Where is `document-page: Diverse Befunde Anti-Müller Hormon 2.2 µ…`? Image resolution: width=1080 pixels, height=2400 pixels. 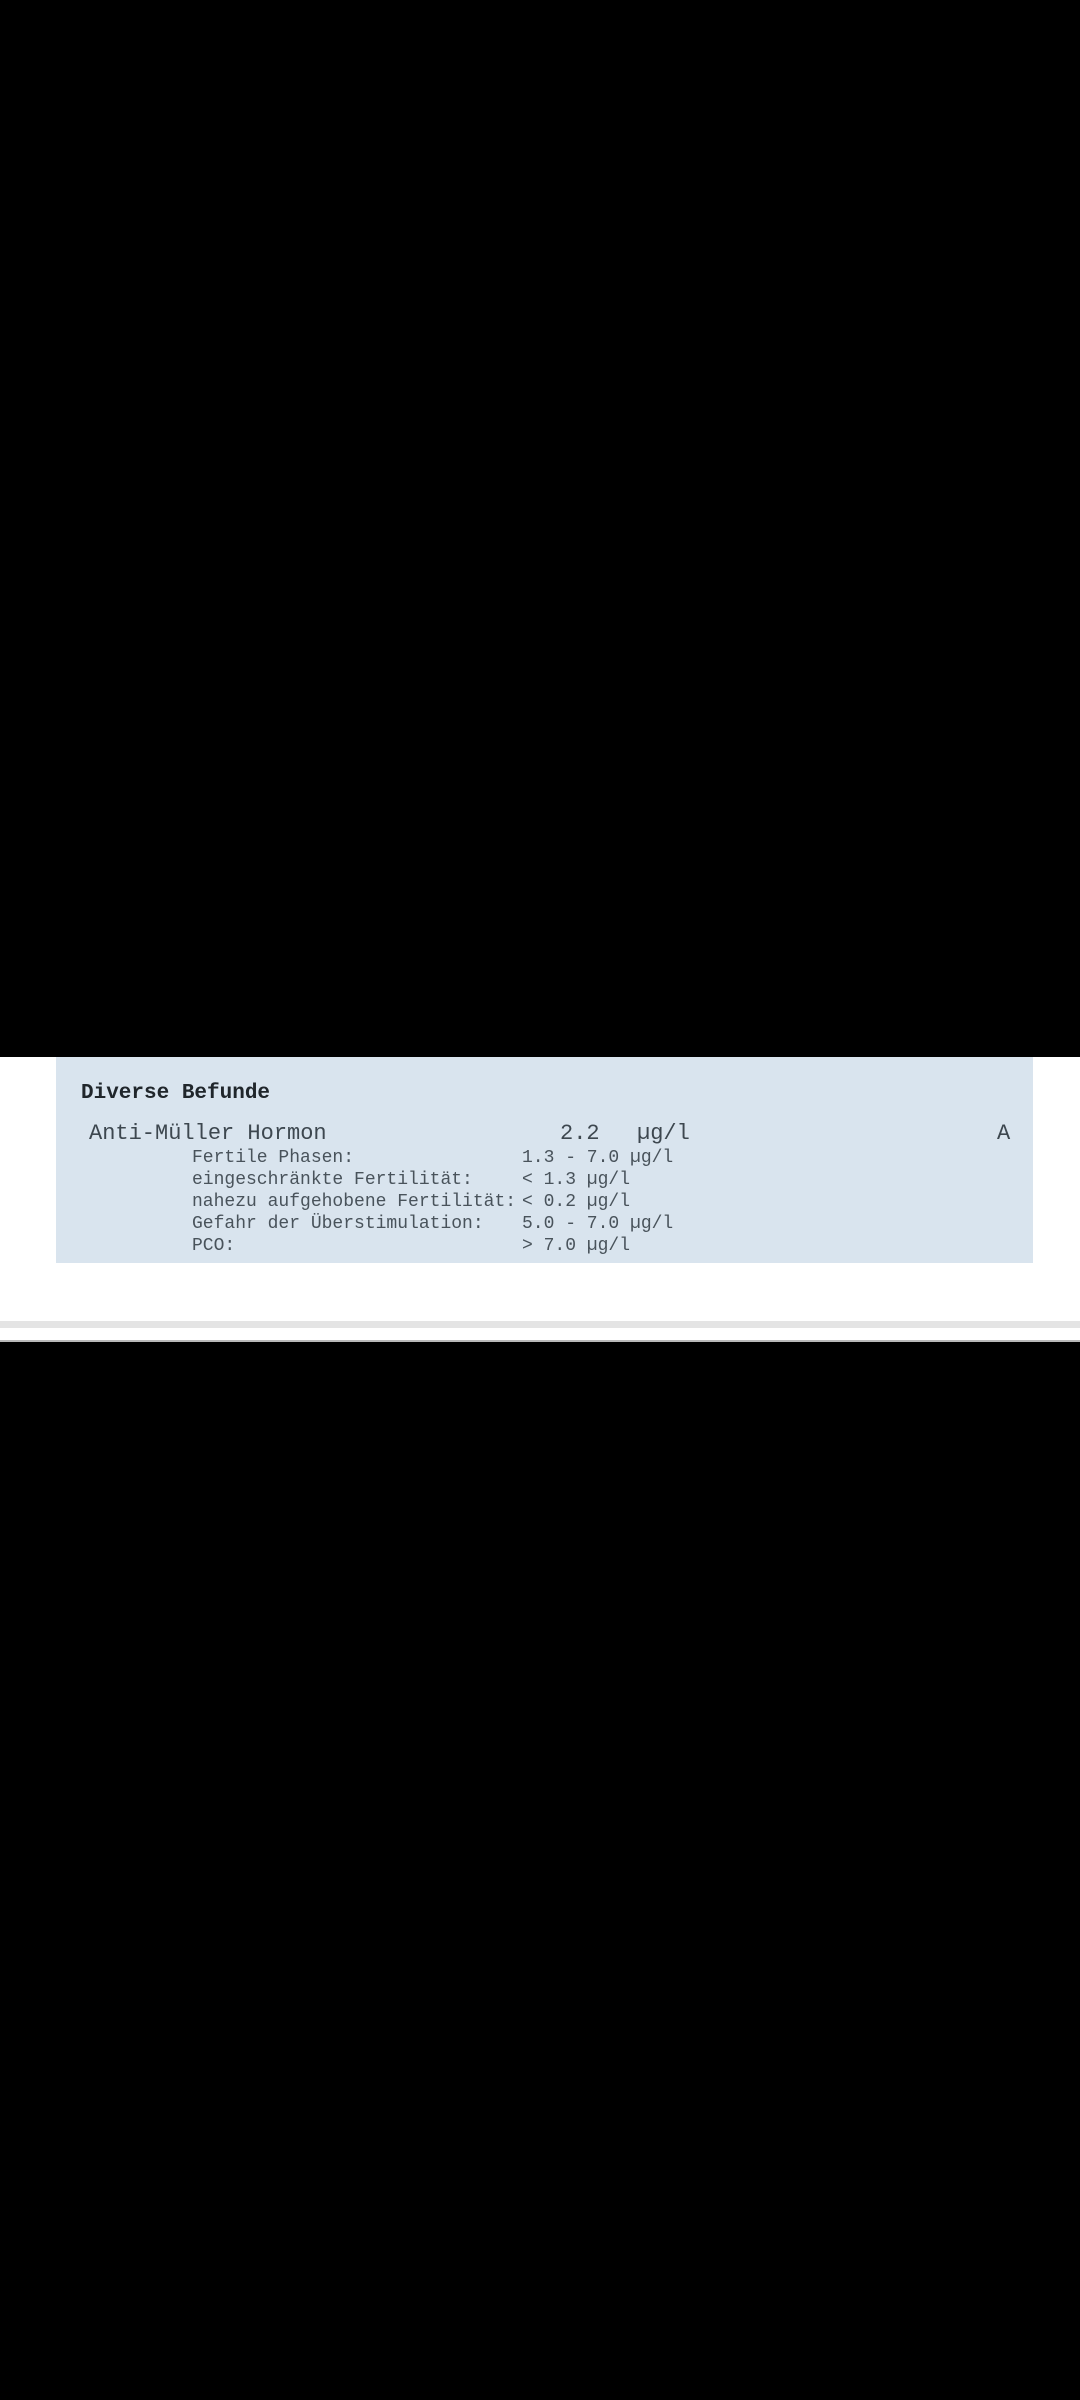 document-page: Diverse Befunde Anti-Müller Hormon 2.2 µ… is located at coordinates (540, 1199).